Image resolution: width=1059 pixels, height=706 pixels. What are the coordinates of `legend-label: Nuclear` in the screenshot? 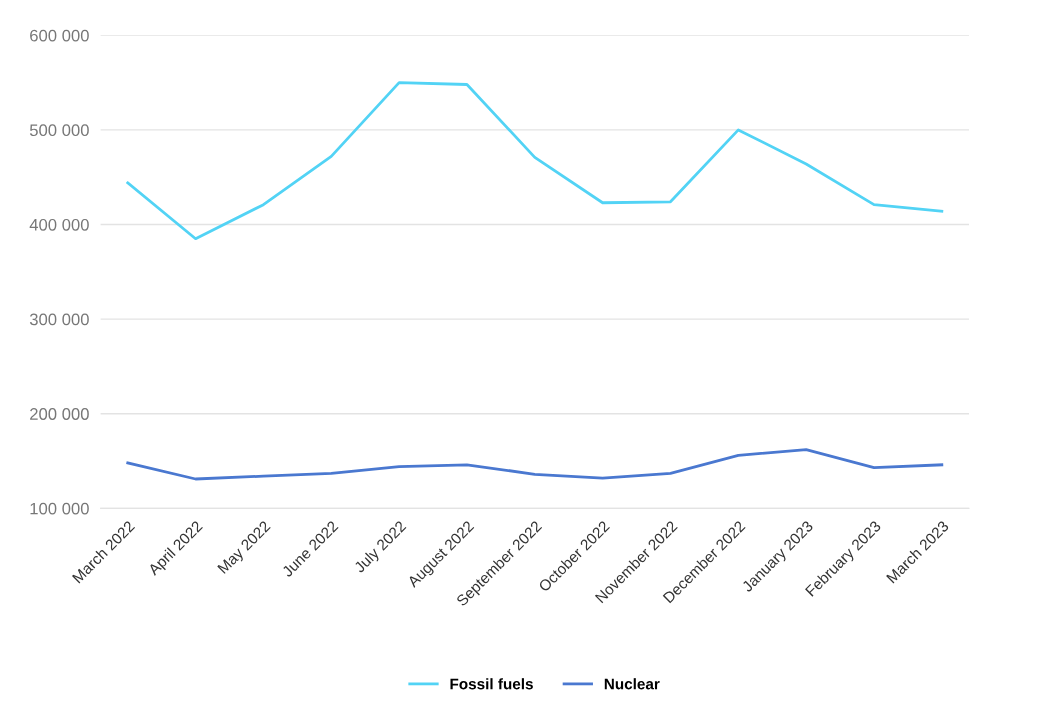 It's located at (632, 684).